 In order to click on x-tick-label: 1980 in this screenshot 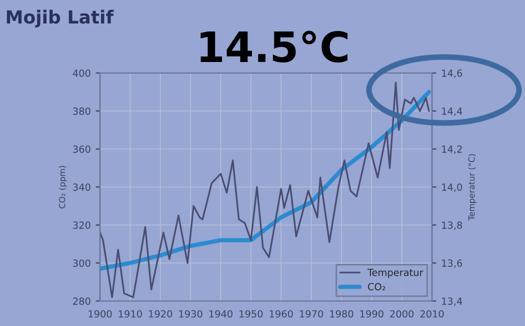, I will do `click(342, 314)`.